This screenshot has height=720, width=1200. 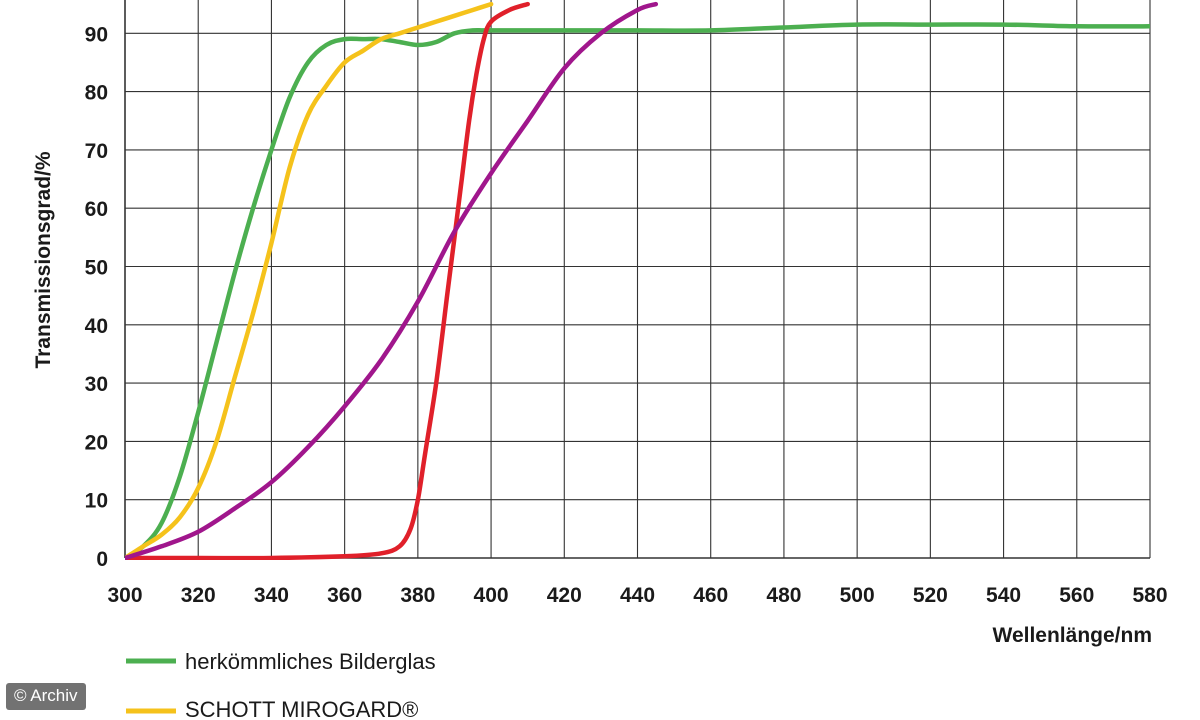 I want to click on x-tick-label: 380, so click(x=417, y=595).